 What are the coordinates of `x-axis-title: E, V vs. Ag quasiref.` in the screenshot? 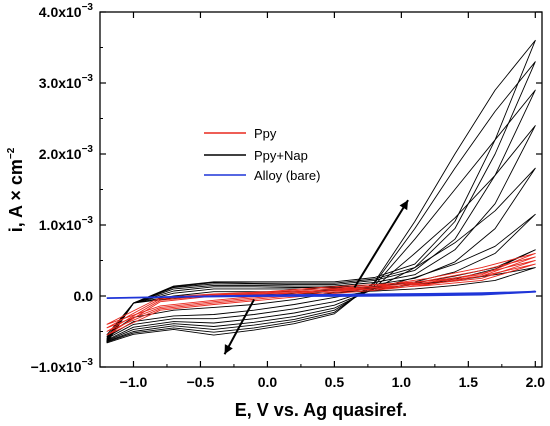 It's located at (321, 410).